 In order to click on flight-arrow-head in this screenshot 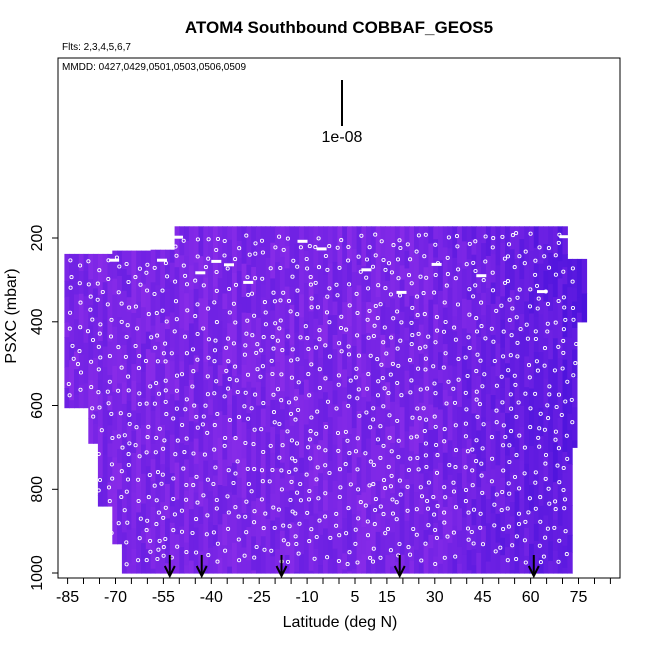, I will do `click(399, 572)`.